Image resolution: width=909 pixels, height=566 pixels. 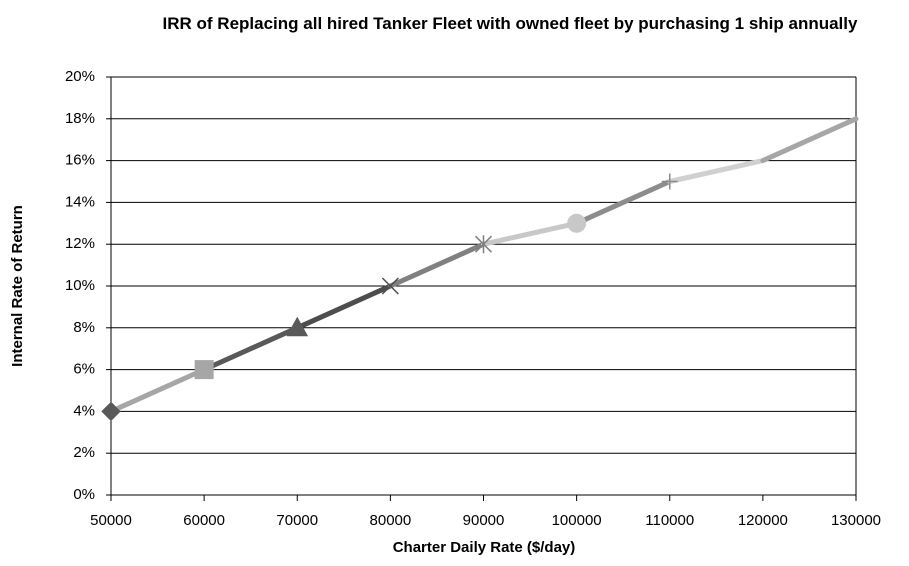 What do you see at coordinates (856, 520) in the screenshot?
I see `x-tick-label: 130000` at bounding box center [856, 520].